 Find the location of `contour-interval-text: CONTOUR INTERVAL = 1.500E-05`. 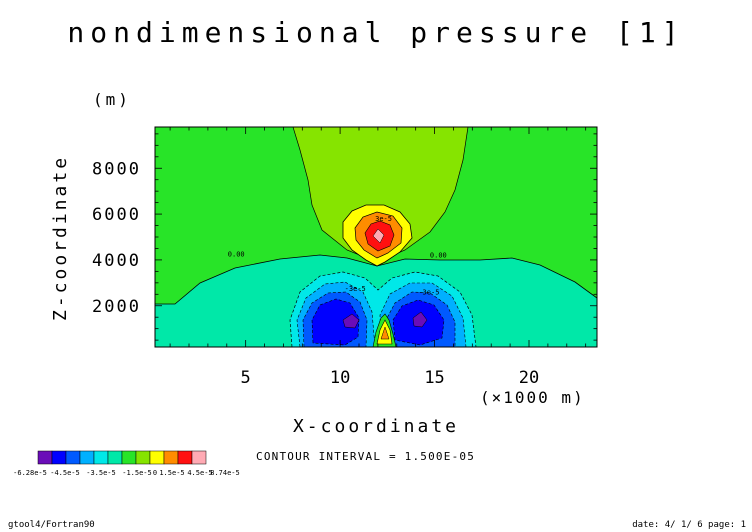

contour-interval-text: CONTOUR INTERVAL = 1.500E-05 is located at coordinates (365, 456).